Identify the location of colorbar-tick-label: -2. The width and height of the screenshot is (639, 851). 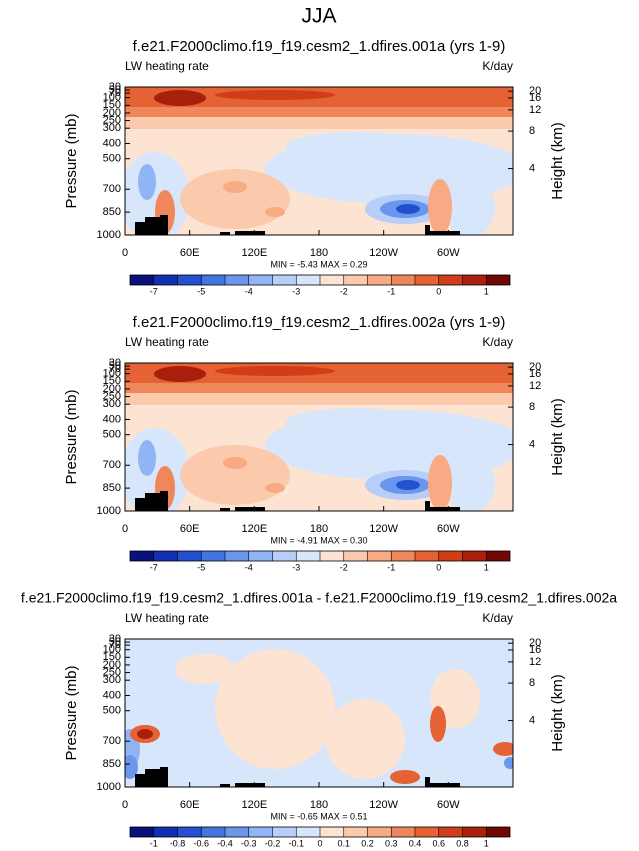
(344, 567).